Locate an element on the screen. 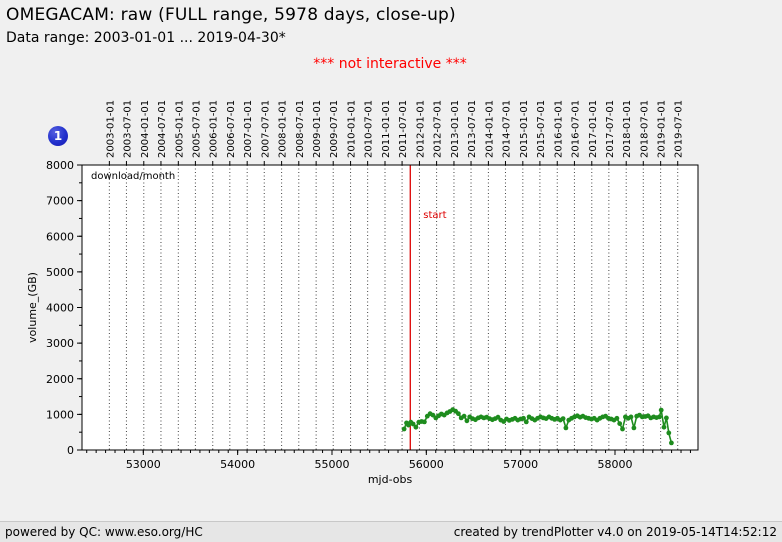  top-date-label: 2004-07-01 is located at coordinates (162, 129).